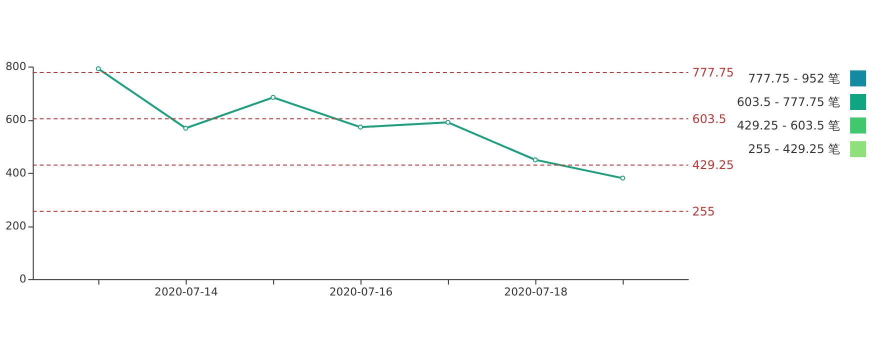  I want to click on category-label: 255 - 429.25 笔, so click(794, 149).